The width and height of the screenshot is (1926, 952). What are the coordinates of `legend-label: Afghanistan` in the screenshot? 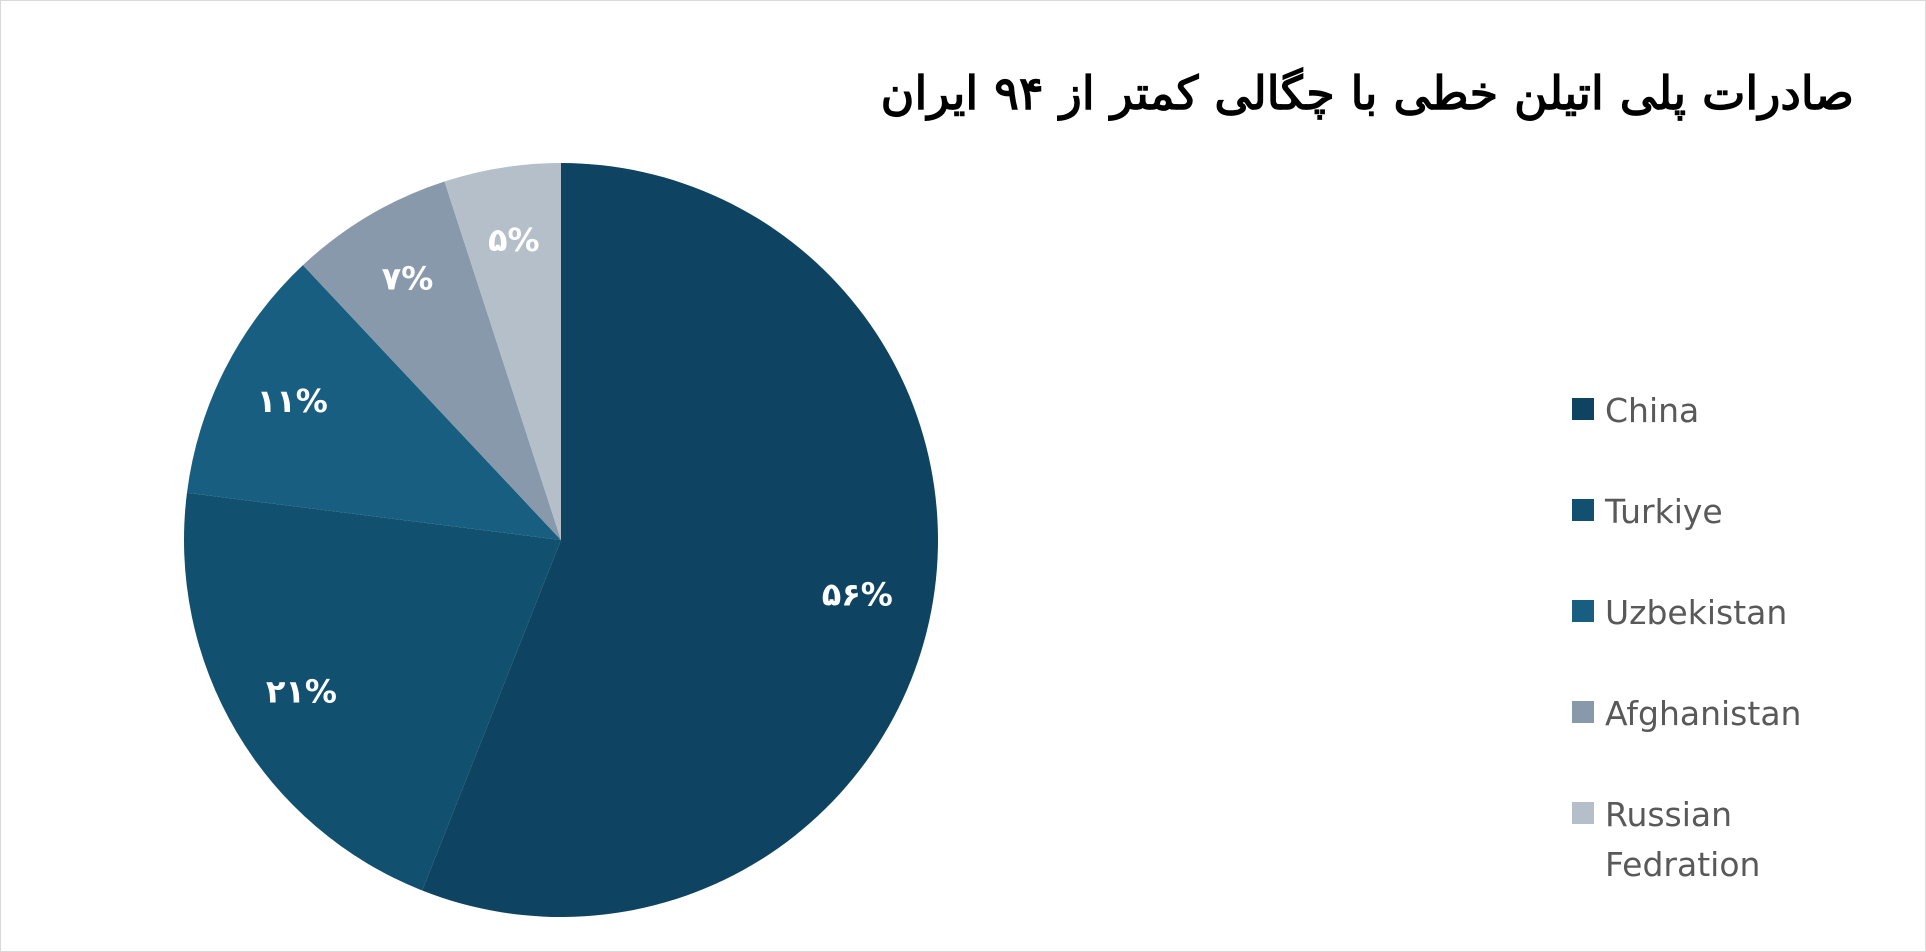 It's located at (1703, 713).